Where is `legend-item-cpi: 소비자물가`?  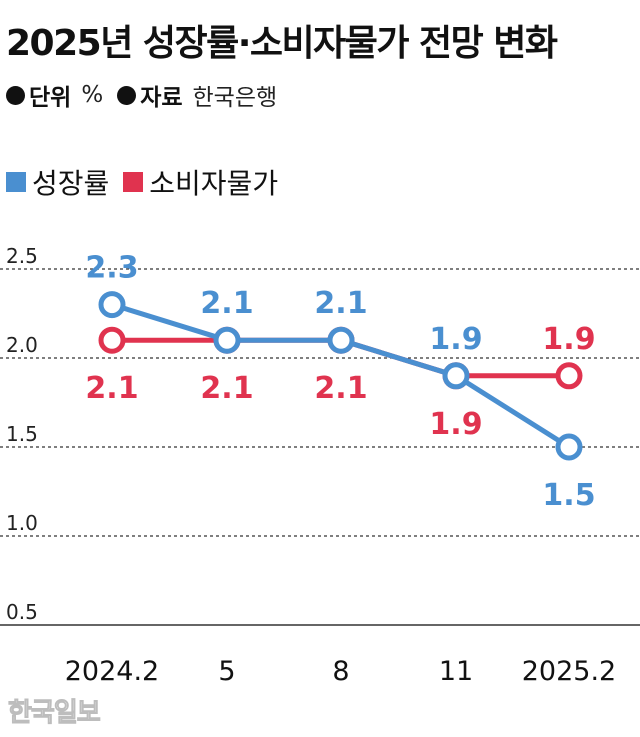 legend-item-cpi: 소비자물가 is located at coordinates (200, 182).